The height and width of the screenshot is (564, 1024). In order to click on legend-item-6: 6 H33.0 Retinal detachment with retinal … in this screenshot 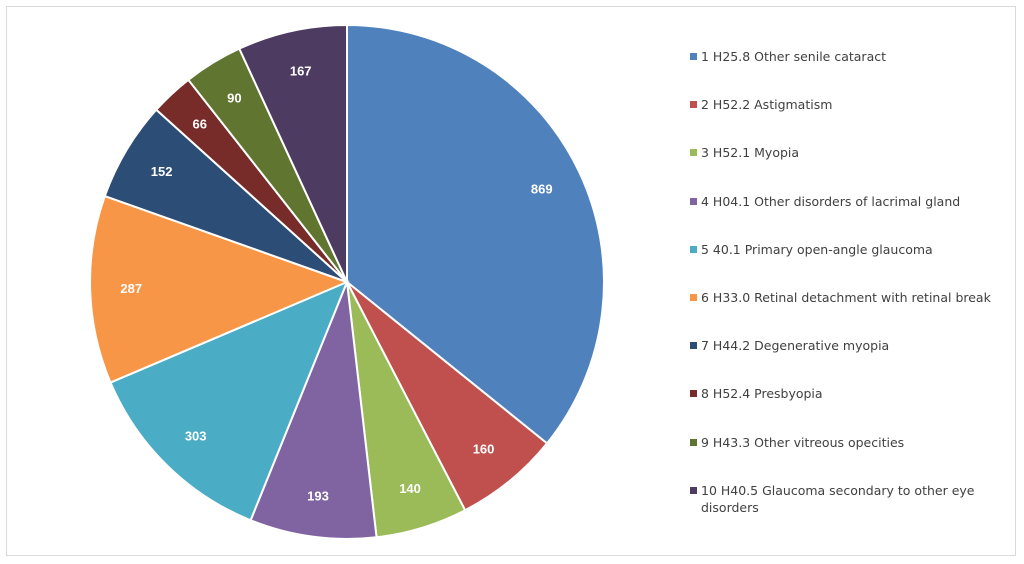, I will do `click(845, 297)`.